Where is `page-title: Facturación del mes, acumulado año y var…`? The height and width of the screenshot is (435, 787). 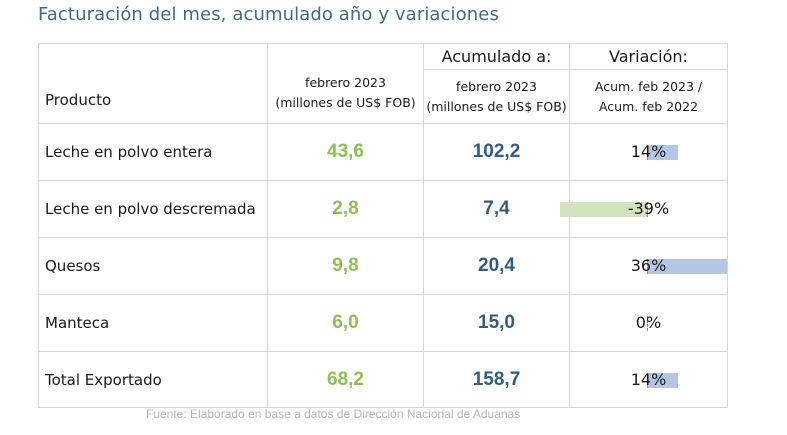 page-title: Facturación del mes, acumulado año y var… is located at coordinates (268, 14).